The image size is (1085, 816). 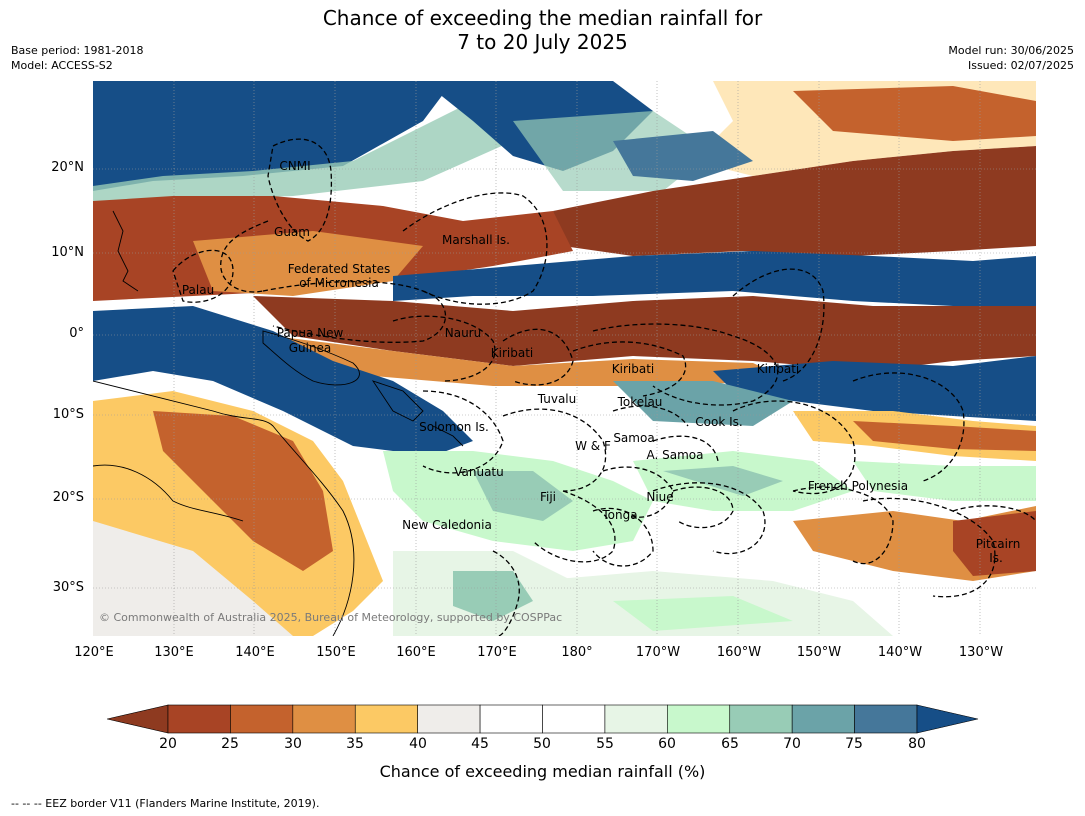 What do you see at coordinates (633, 438) in the screenshot?
I see `label-samoa: Samoa` at bounding box center [633, 438].